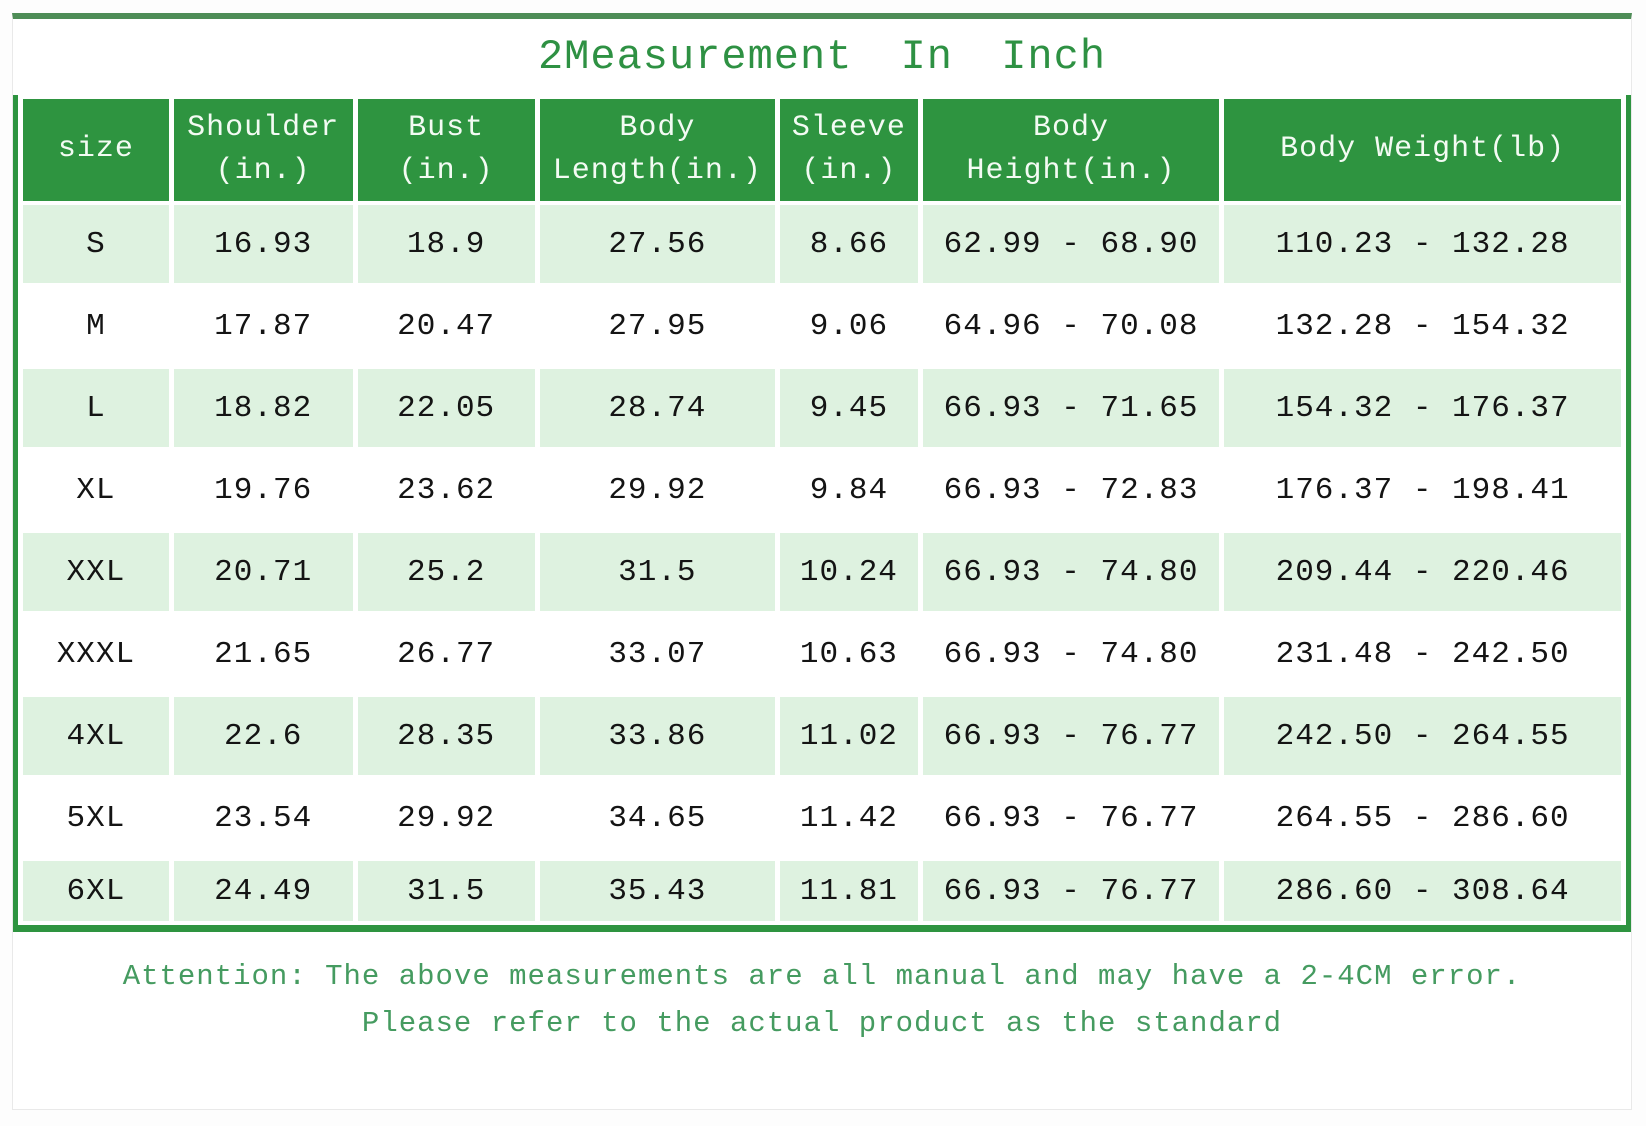 Image resolution: width=1646 pixels, height=1126 pixels. What do you see at coordinates (657, 127) in the screenshot?
I see `col-header-body-length-label: Body` at bounding box center [657, 127].